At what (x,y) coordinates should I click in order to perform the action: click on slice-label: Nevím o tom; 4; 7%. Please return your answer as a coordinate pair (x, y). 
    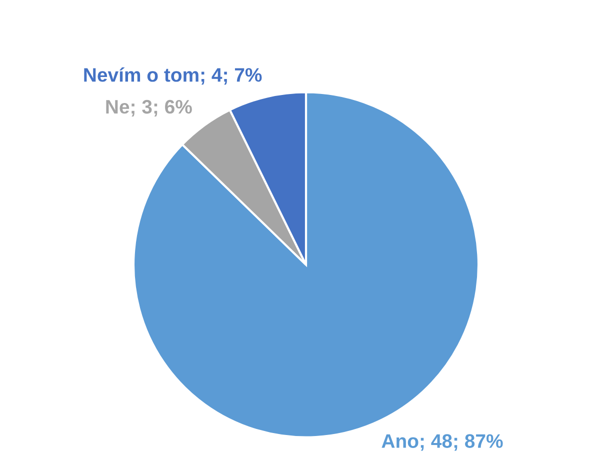
    Looking at the image, I should click on (173, 76).